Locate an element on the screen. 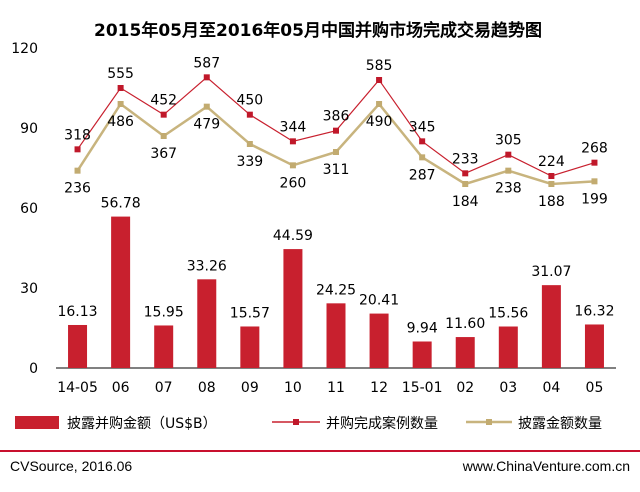  bar-value-label: 24.25 is located at coordinates (336, 290).